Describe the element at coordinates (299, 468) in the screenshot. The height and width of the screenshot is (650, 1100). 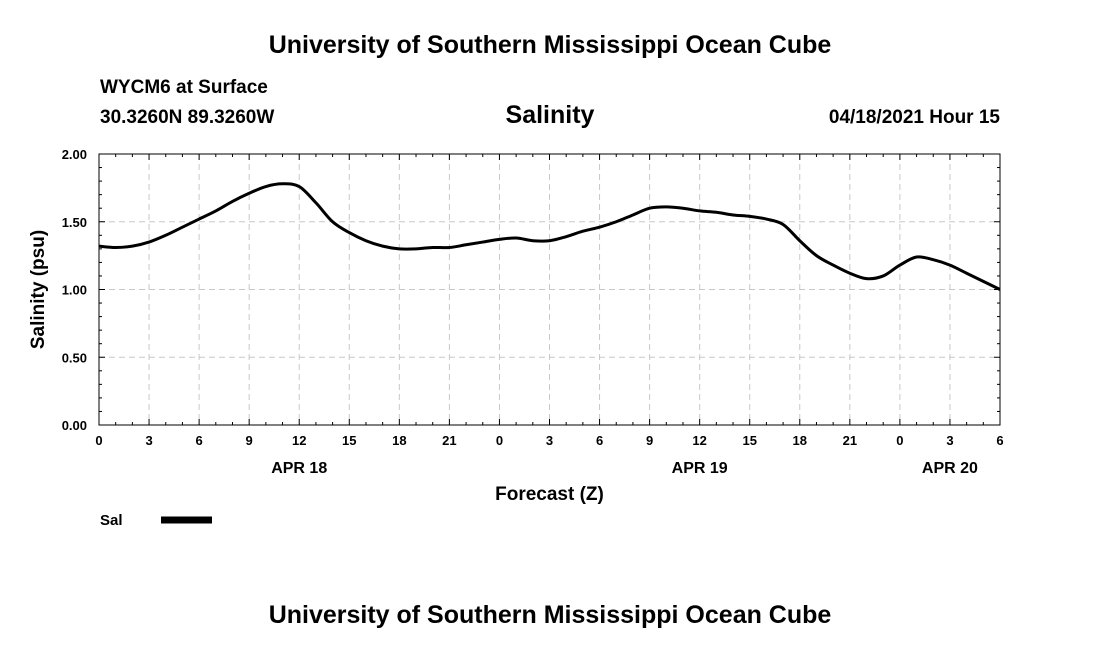
I see `x-date-label: APR 18` at that location.